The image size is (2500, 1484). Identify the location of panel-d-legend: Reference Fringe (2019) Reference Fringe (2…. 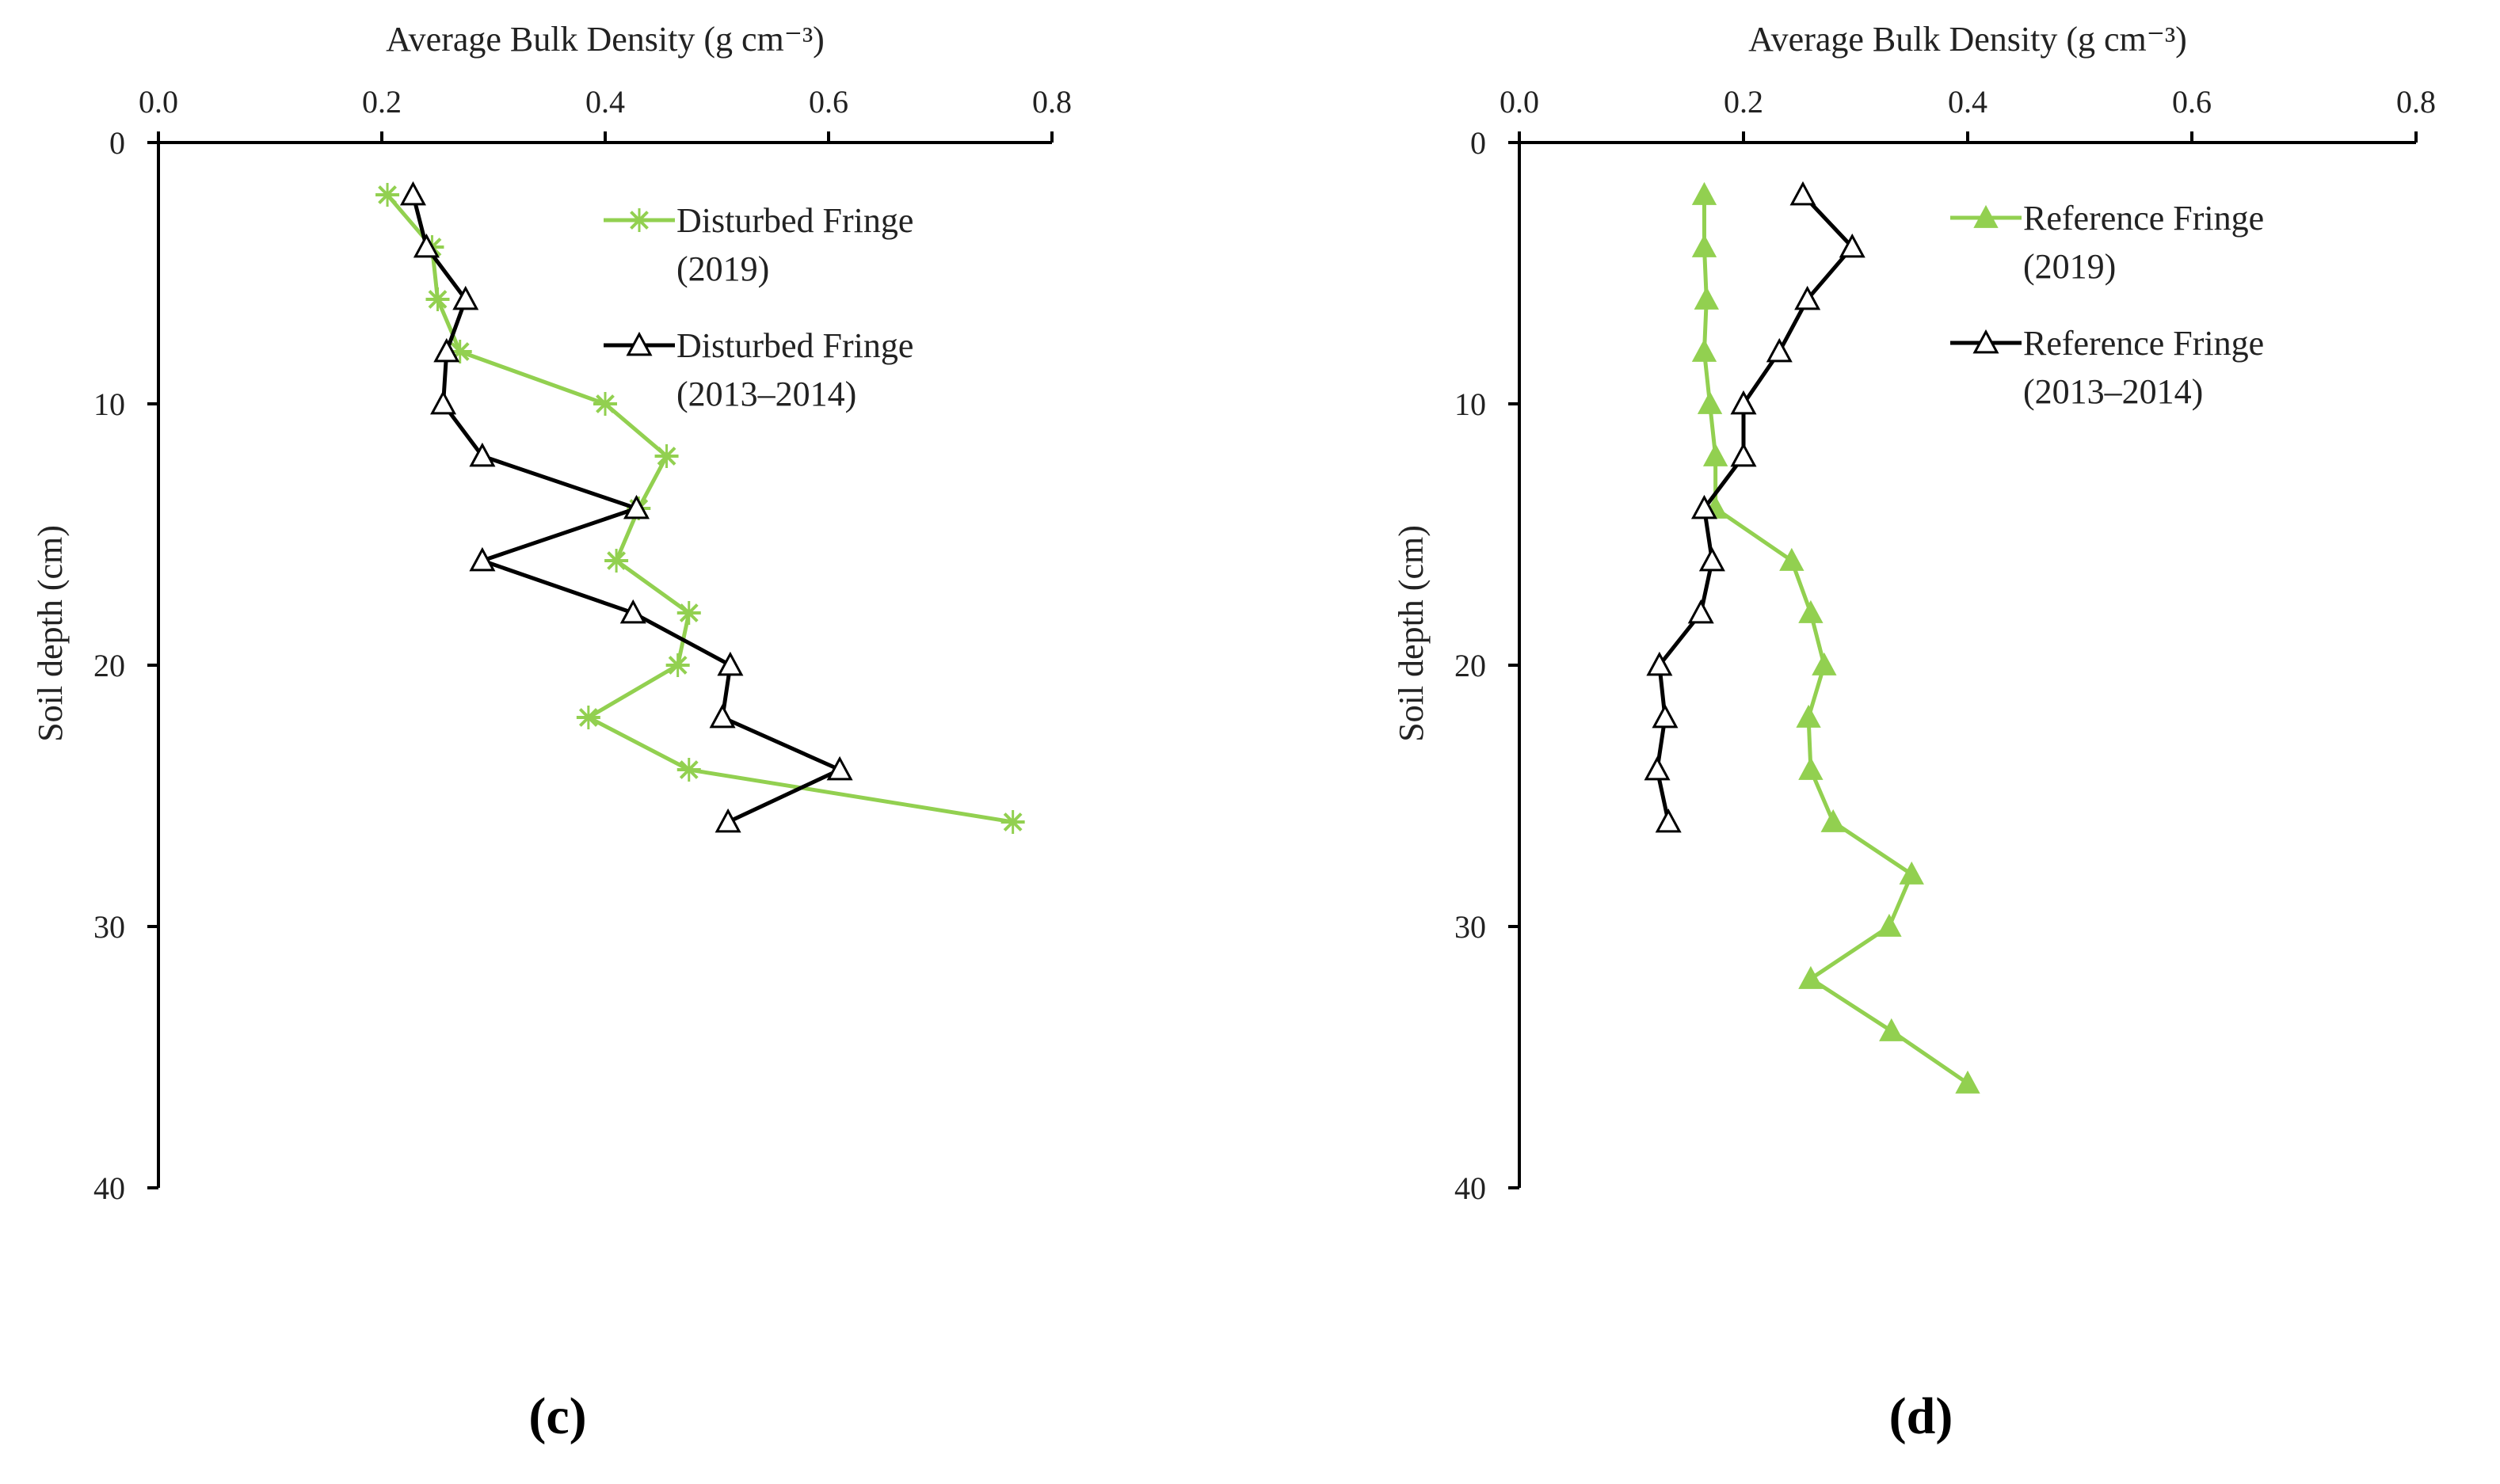
(2107, 305).